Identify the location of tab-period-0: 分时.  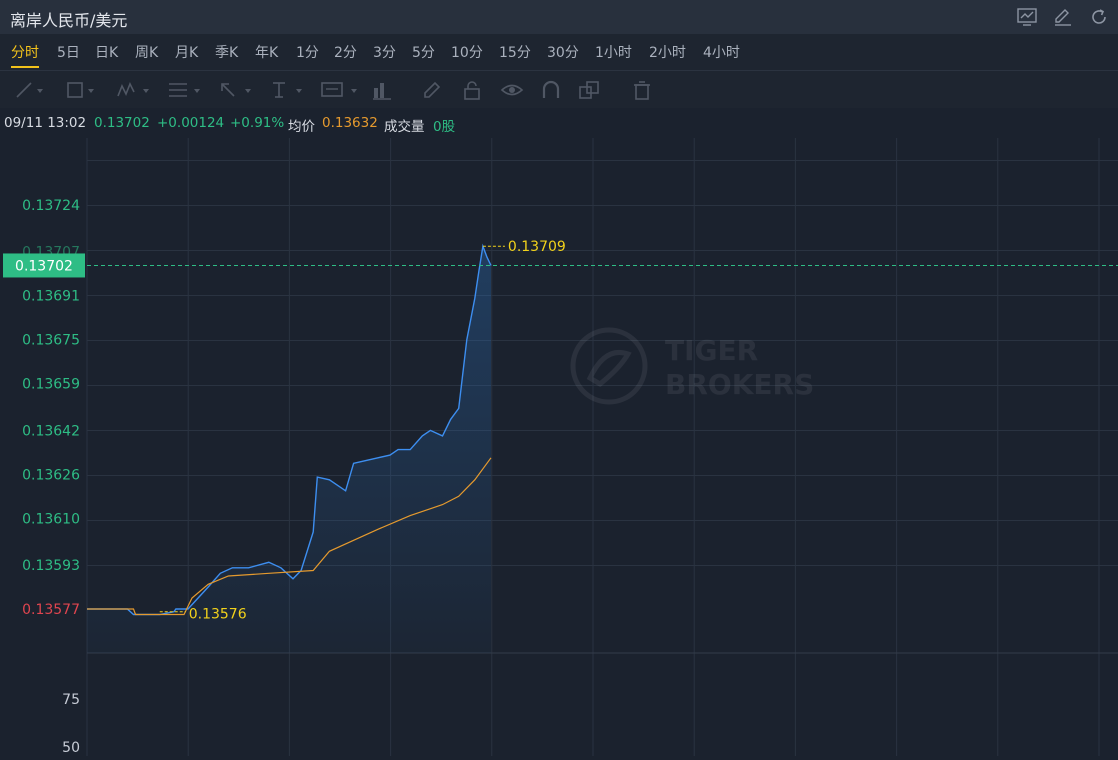
(25, 55).